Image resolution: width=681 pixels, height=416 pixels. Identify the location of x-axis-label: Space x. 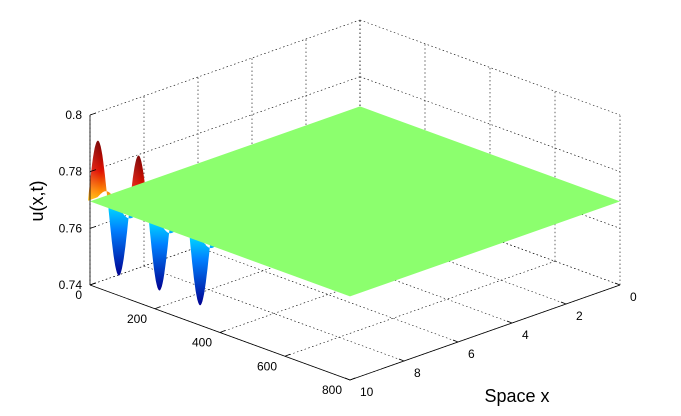
(516, 396).